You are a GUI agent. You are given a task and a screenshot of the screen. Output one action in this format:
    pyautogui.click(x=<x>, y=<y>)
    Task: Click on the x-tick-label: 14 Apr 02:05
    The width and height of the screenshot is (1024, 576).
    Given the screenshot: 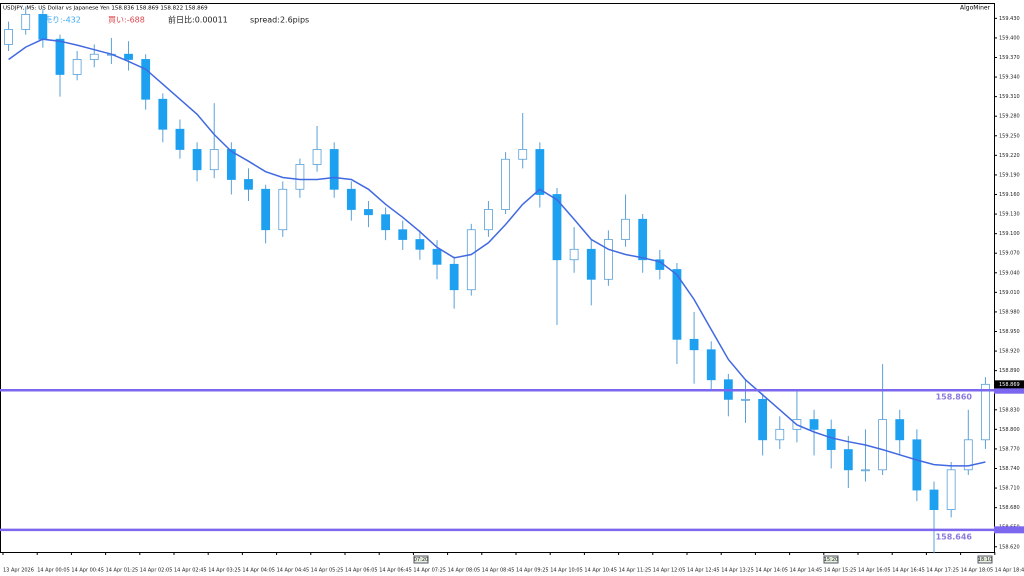 What is the action you would take?
    pyautogui.click(x=156, y=571)
    